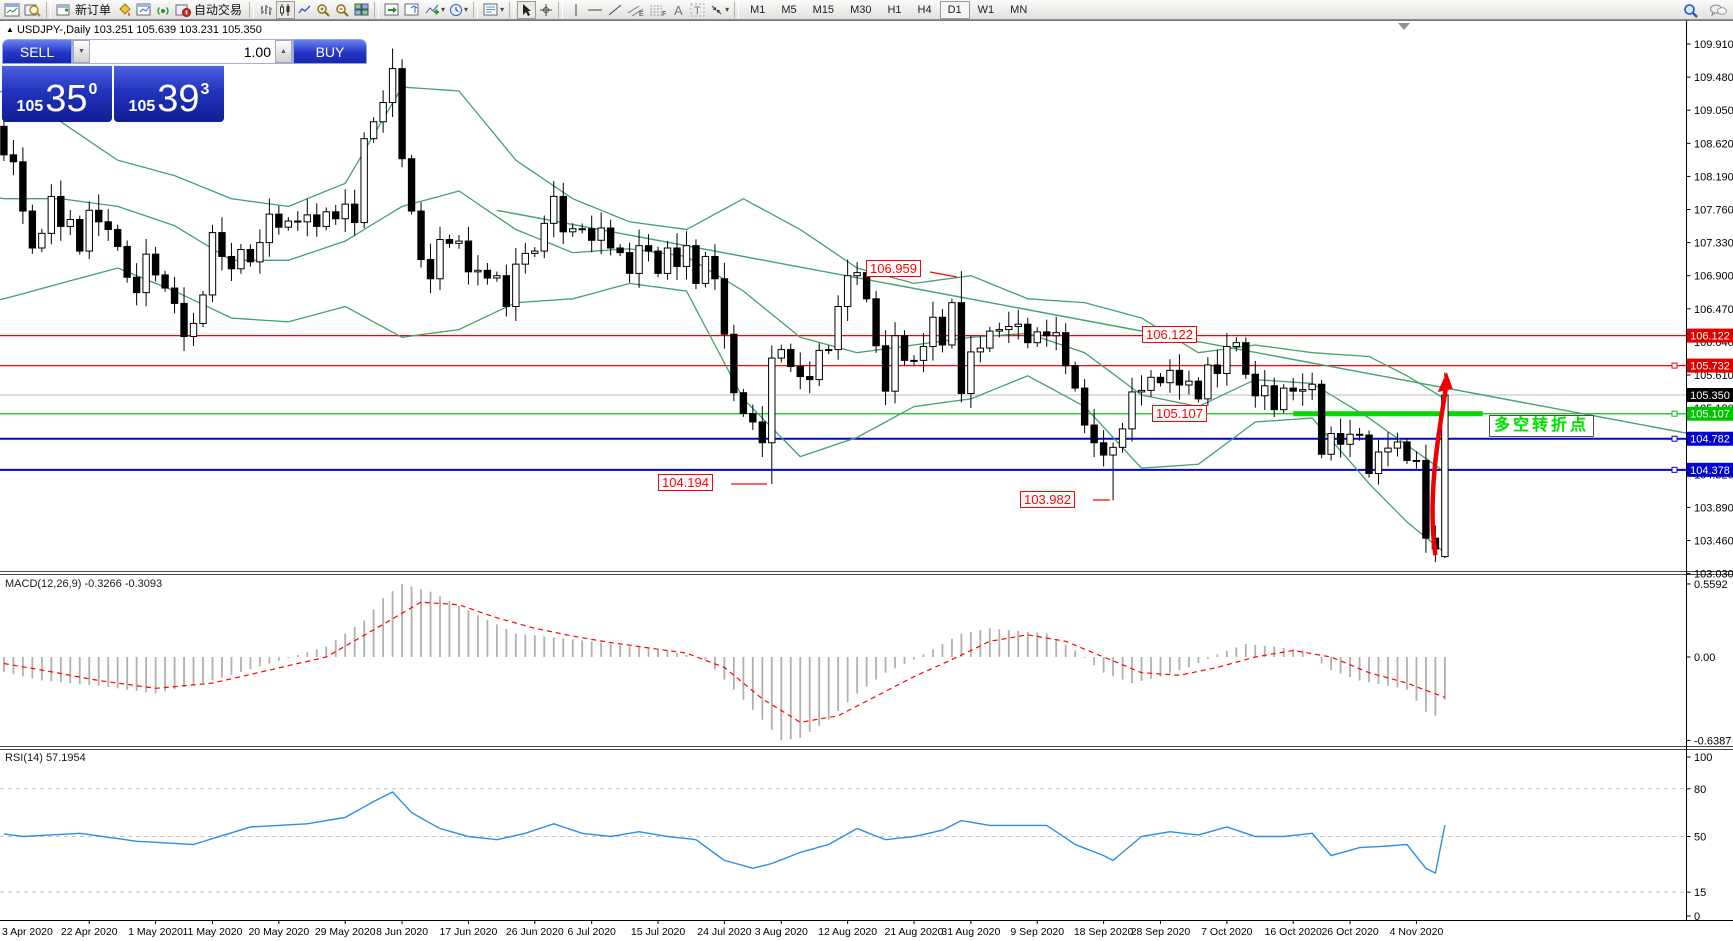  I want to click on sell-price-prefix: 105, so click(30, 106).